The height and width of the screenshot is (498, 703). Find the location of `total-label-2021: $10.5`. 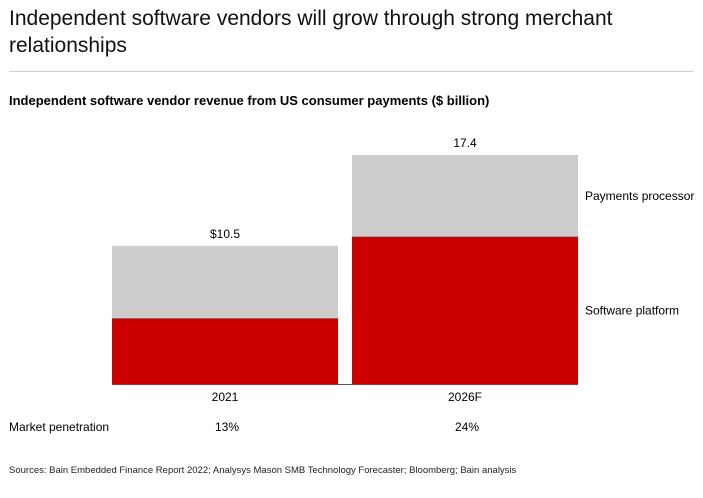

total-label-2021: $10.5 is located at coordinates (225, 234).